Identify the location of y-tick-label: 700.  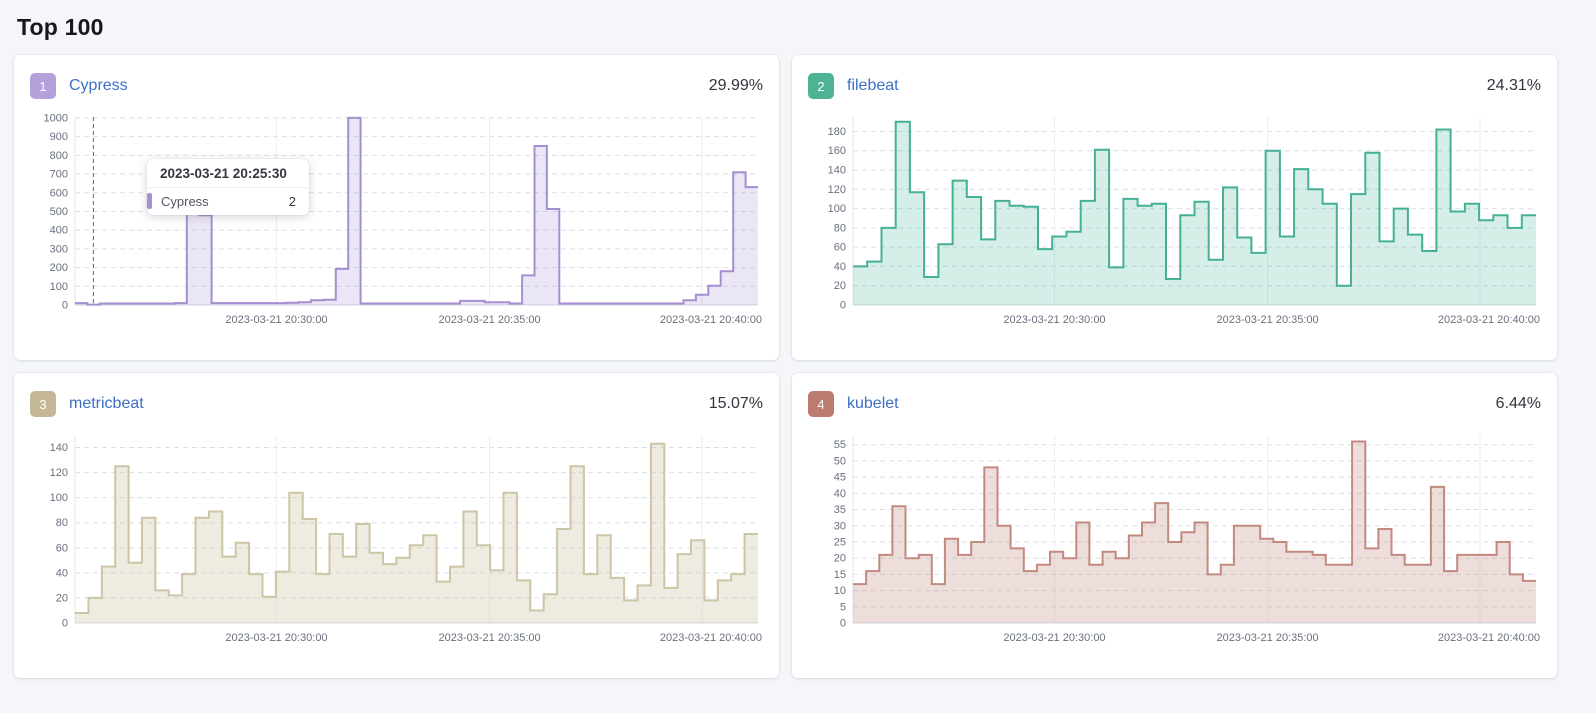
(59, 175).